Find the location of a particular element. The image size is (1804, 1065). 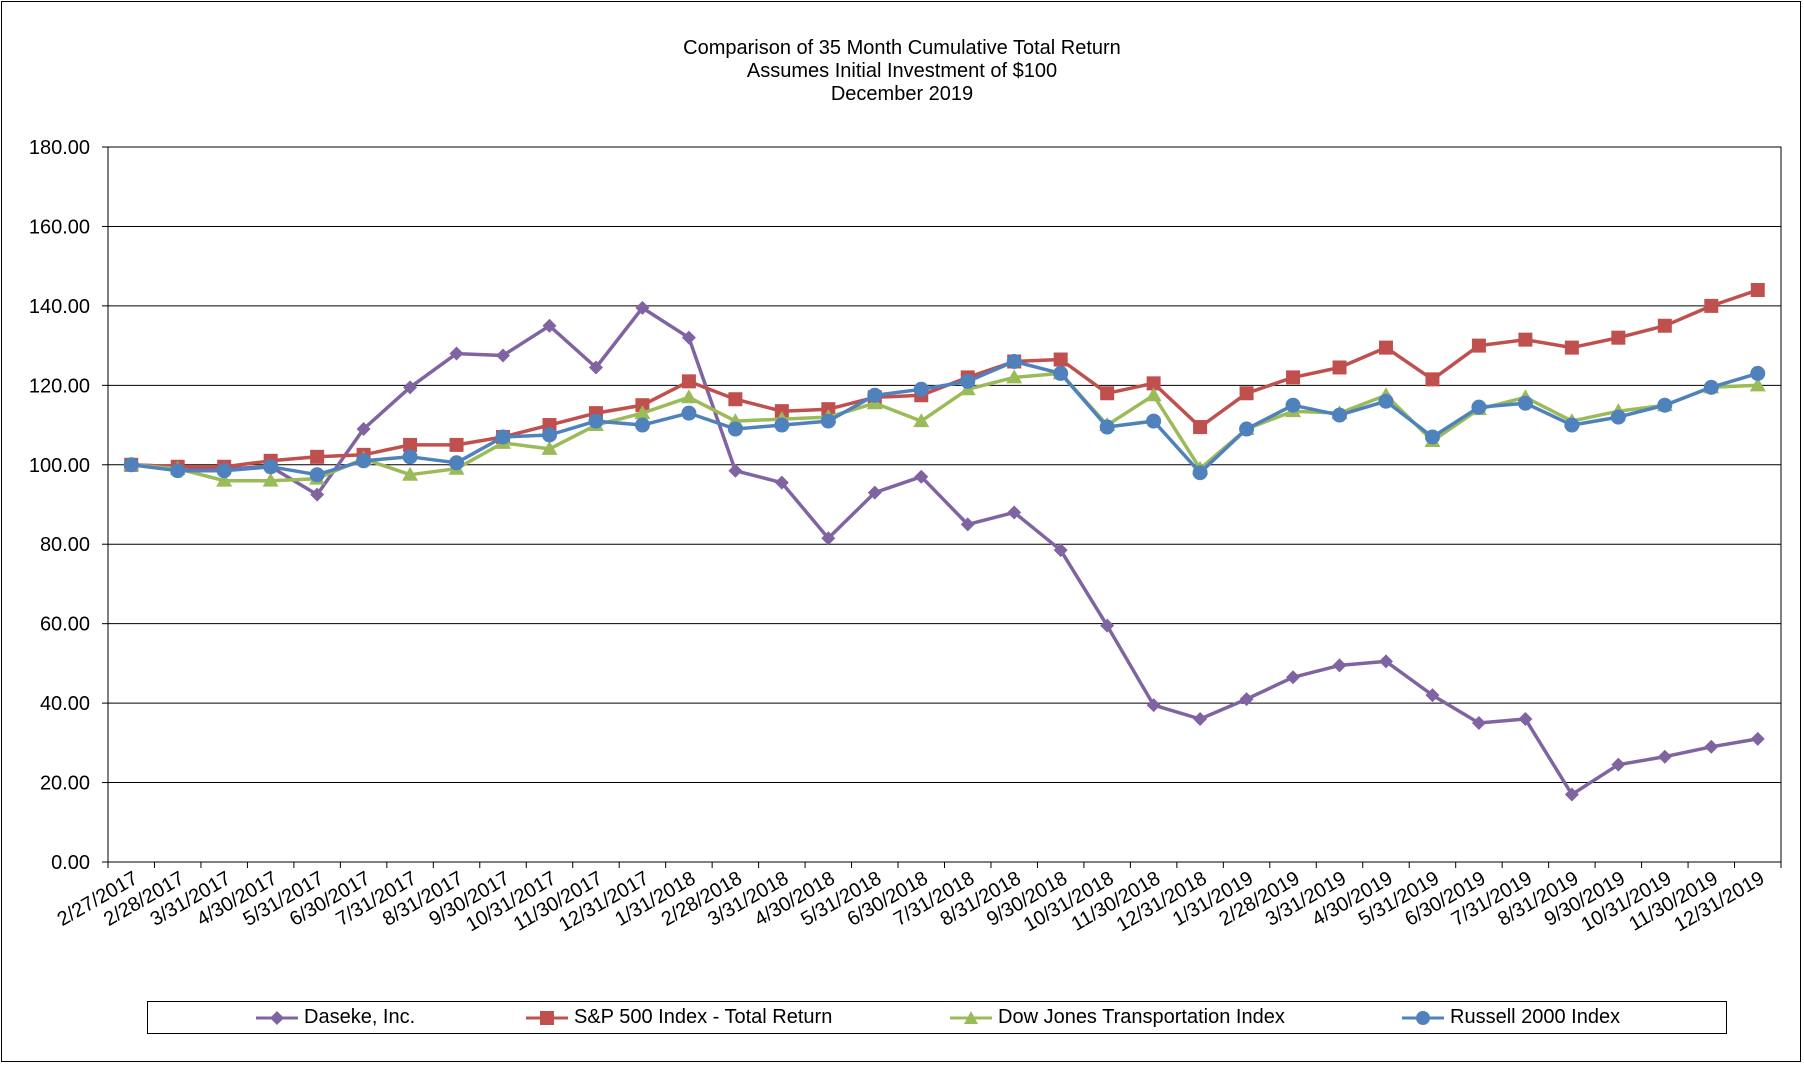

y-tick-label: 80.00 is located at coordinates (65, 545).